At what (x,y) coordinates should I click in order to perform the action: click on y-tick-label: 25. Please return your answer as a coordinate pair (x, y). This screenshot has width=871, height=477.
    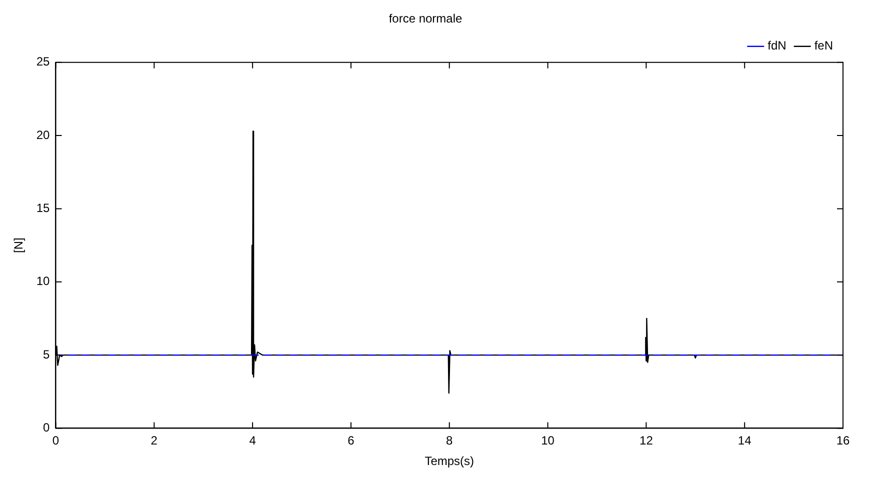
    Looking at the image, I should click on (43, 61).